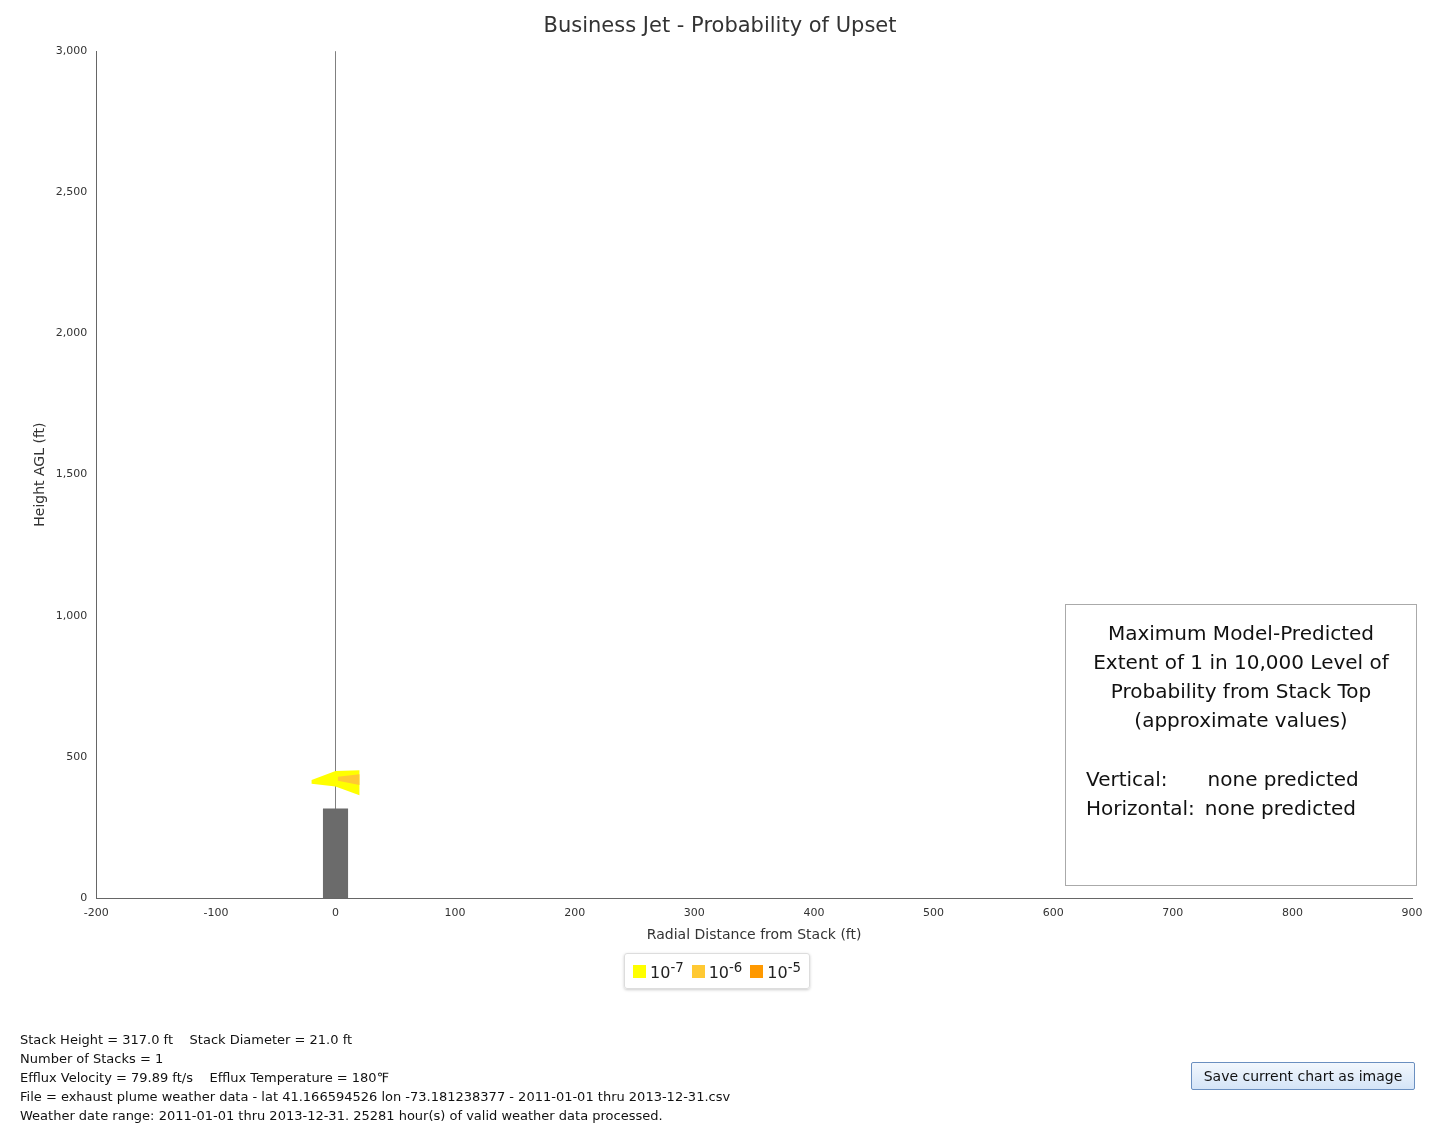 The width and height of the screenshot is (1434, 1125). What do you see at coordinates (336, 913) in the screenshot?
I see `x-tick-label: 0` at bounding box center [336, 913].